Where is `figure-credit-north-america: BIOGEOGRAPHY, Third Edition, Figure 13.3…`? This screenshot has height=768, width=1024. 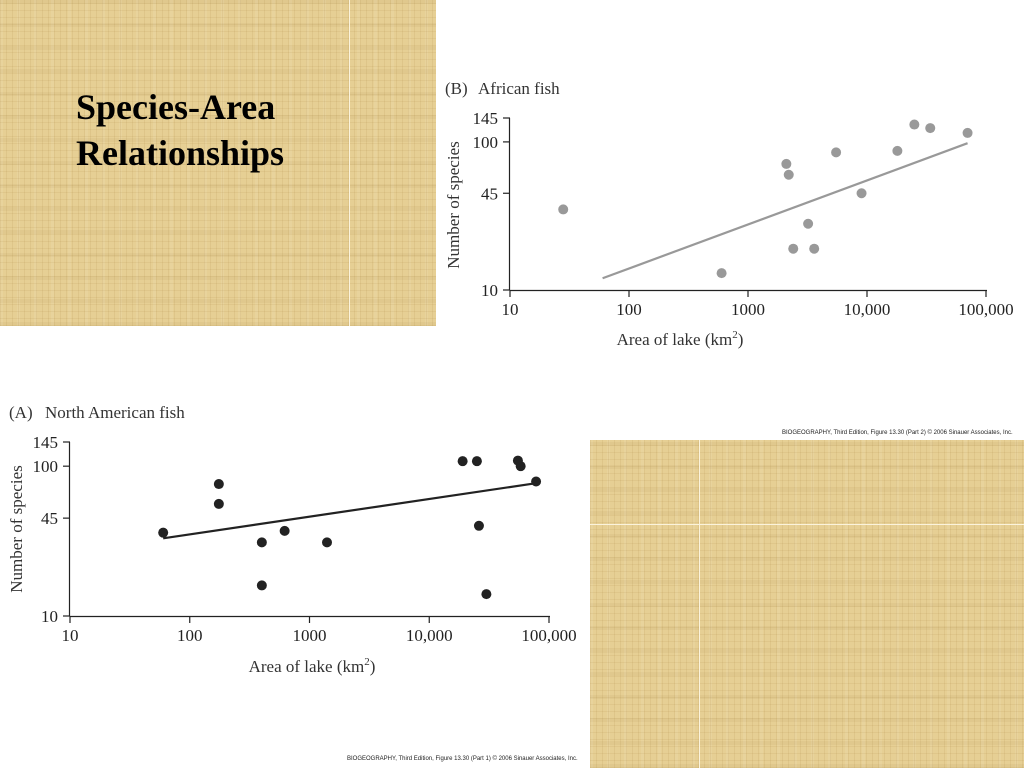
figure-credit-north-america: BIOGEOGRAPHY, Third Edition, Figure 13.3… is located at coordinates (462, 759).